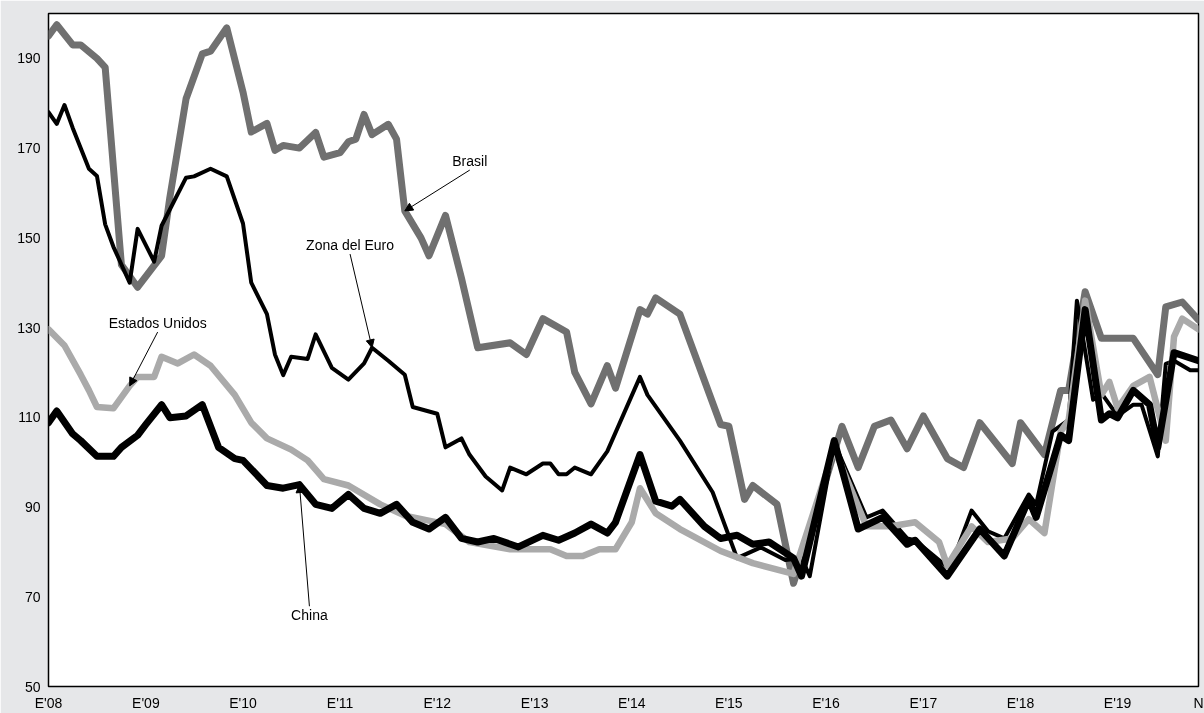 This screenshot has width=1204, height=713. I want to click on x-tick-label: E'13, so click(534, 702).